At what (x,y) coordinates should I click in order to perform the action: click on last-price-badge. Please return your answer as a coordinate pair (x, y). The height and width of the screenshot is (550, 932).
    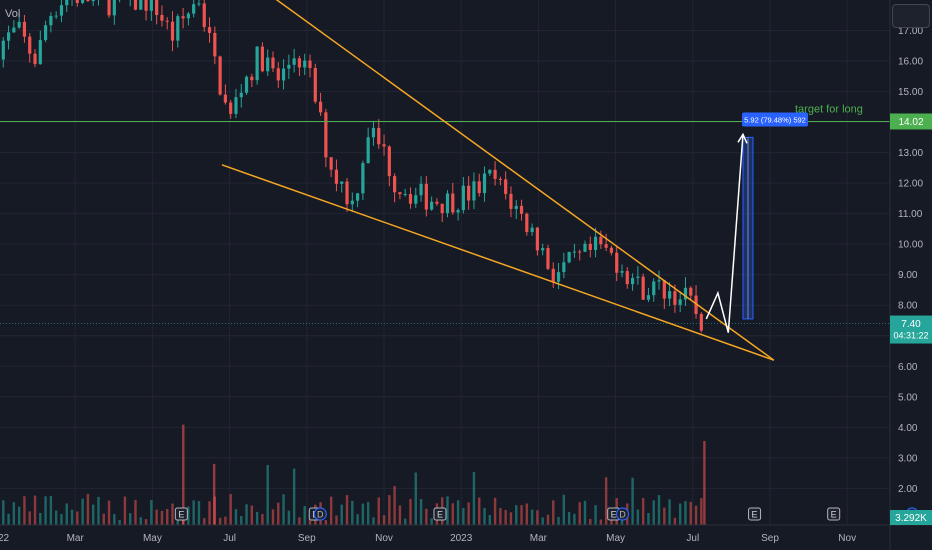
    Looking at the image, I should click on (911, 329).